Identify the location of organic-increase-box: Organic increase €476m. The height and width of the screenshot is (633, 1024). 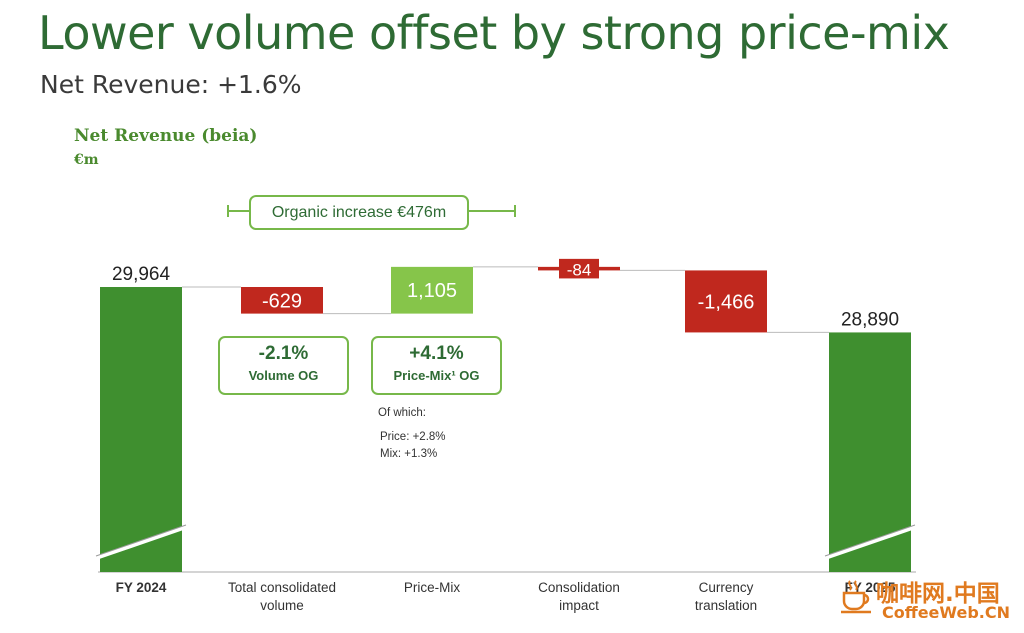
(359, 212).